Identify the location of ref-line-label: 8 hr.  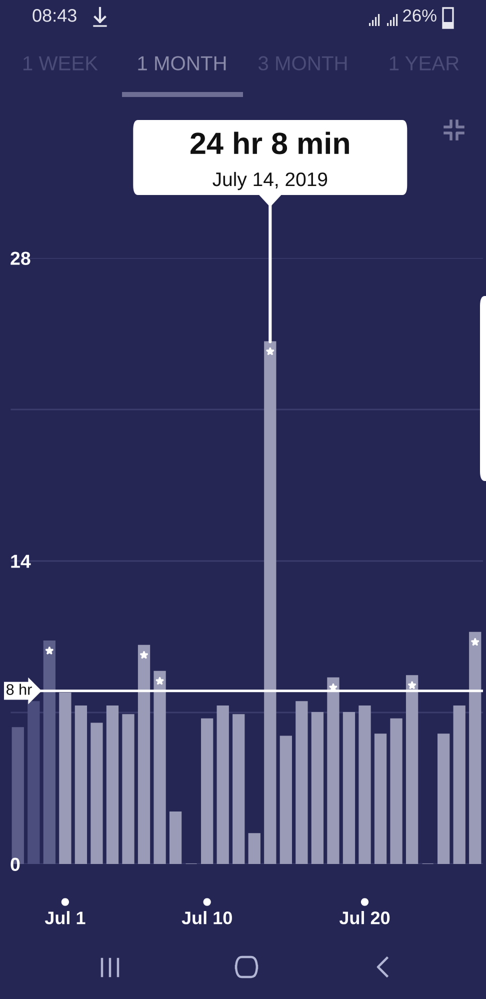
(19, 689).